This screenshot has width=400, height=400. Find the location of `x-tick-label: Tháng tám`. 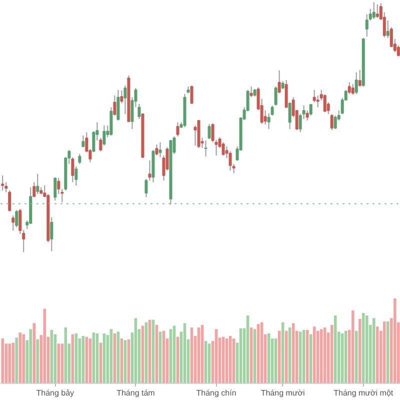

x-tick-label: Tháng tám is located at coordinates (136, 393).